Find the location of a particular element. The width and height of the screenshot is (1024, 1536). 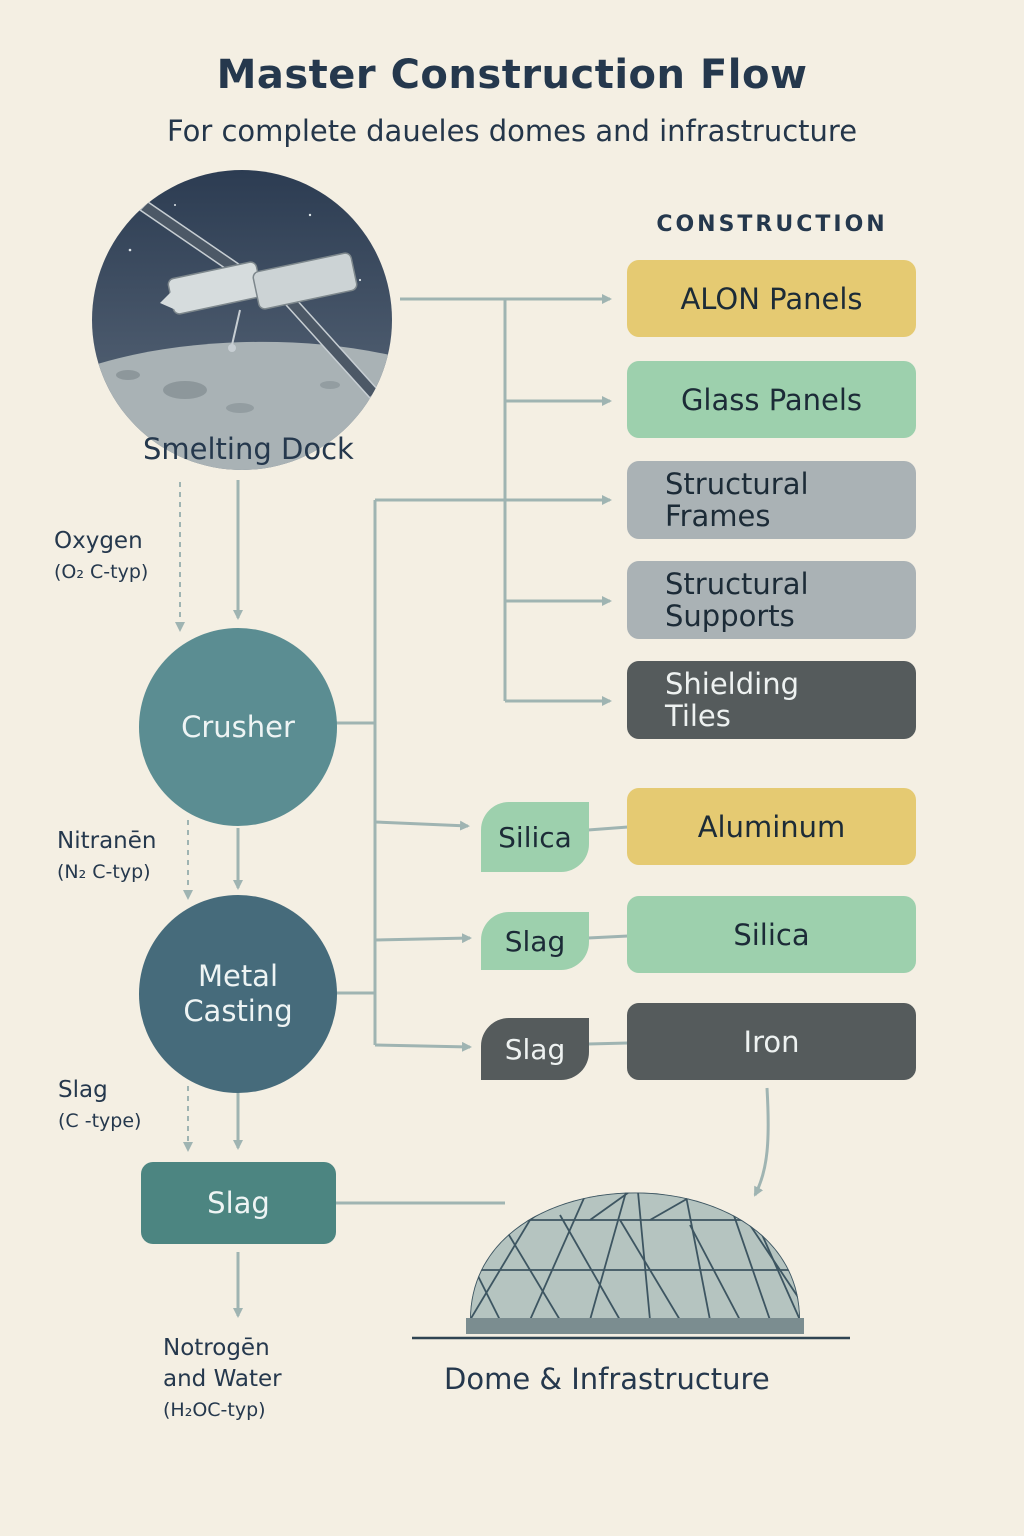

metal-casting-node: Metal Casting is located at coordinates (238, 994).